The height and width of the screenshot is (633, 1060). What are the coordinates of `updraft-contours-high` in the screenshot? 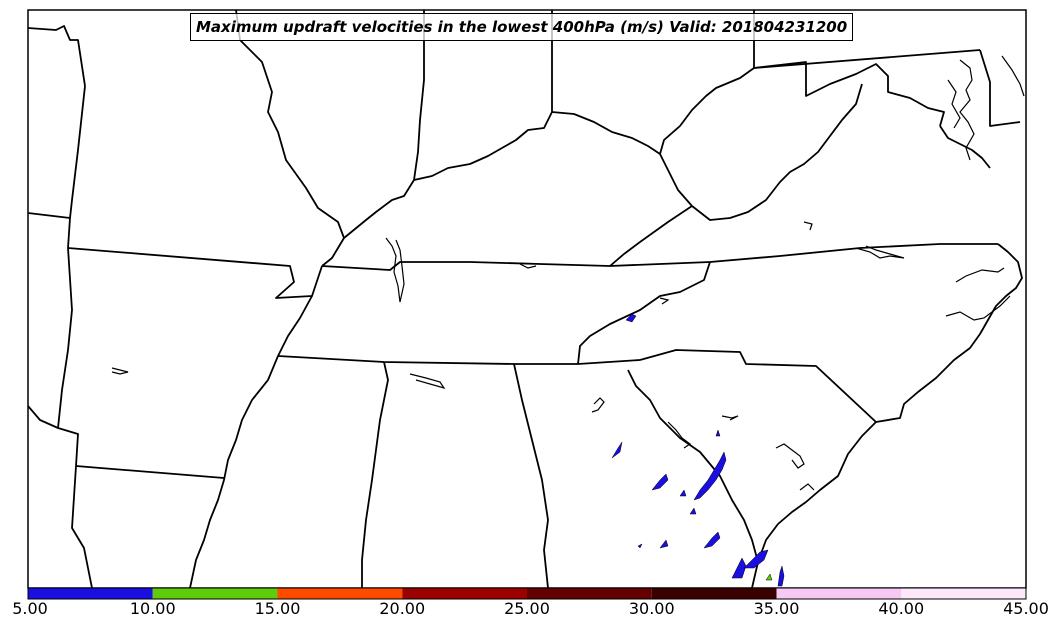 It's located at (769, 577).